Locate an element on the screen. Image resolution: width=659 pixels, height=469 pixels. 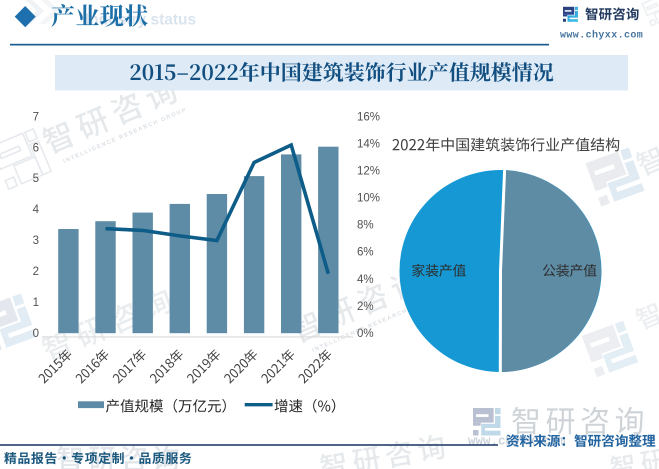
svg-text: www.chyxx.com is located at coordinates (601, 35).